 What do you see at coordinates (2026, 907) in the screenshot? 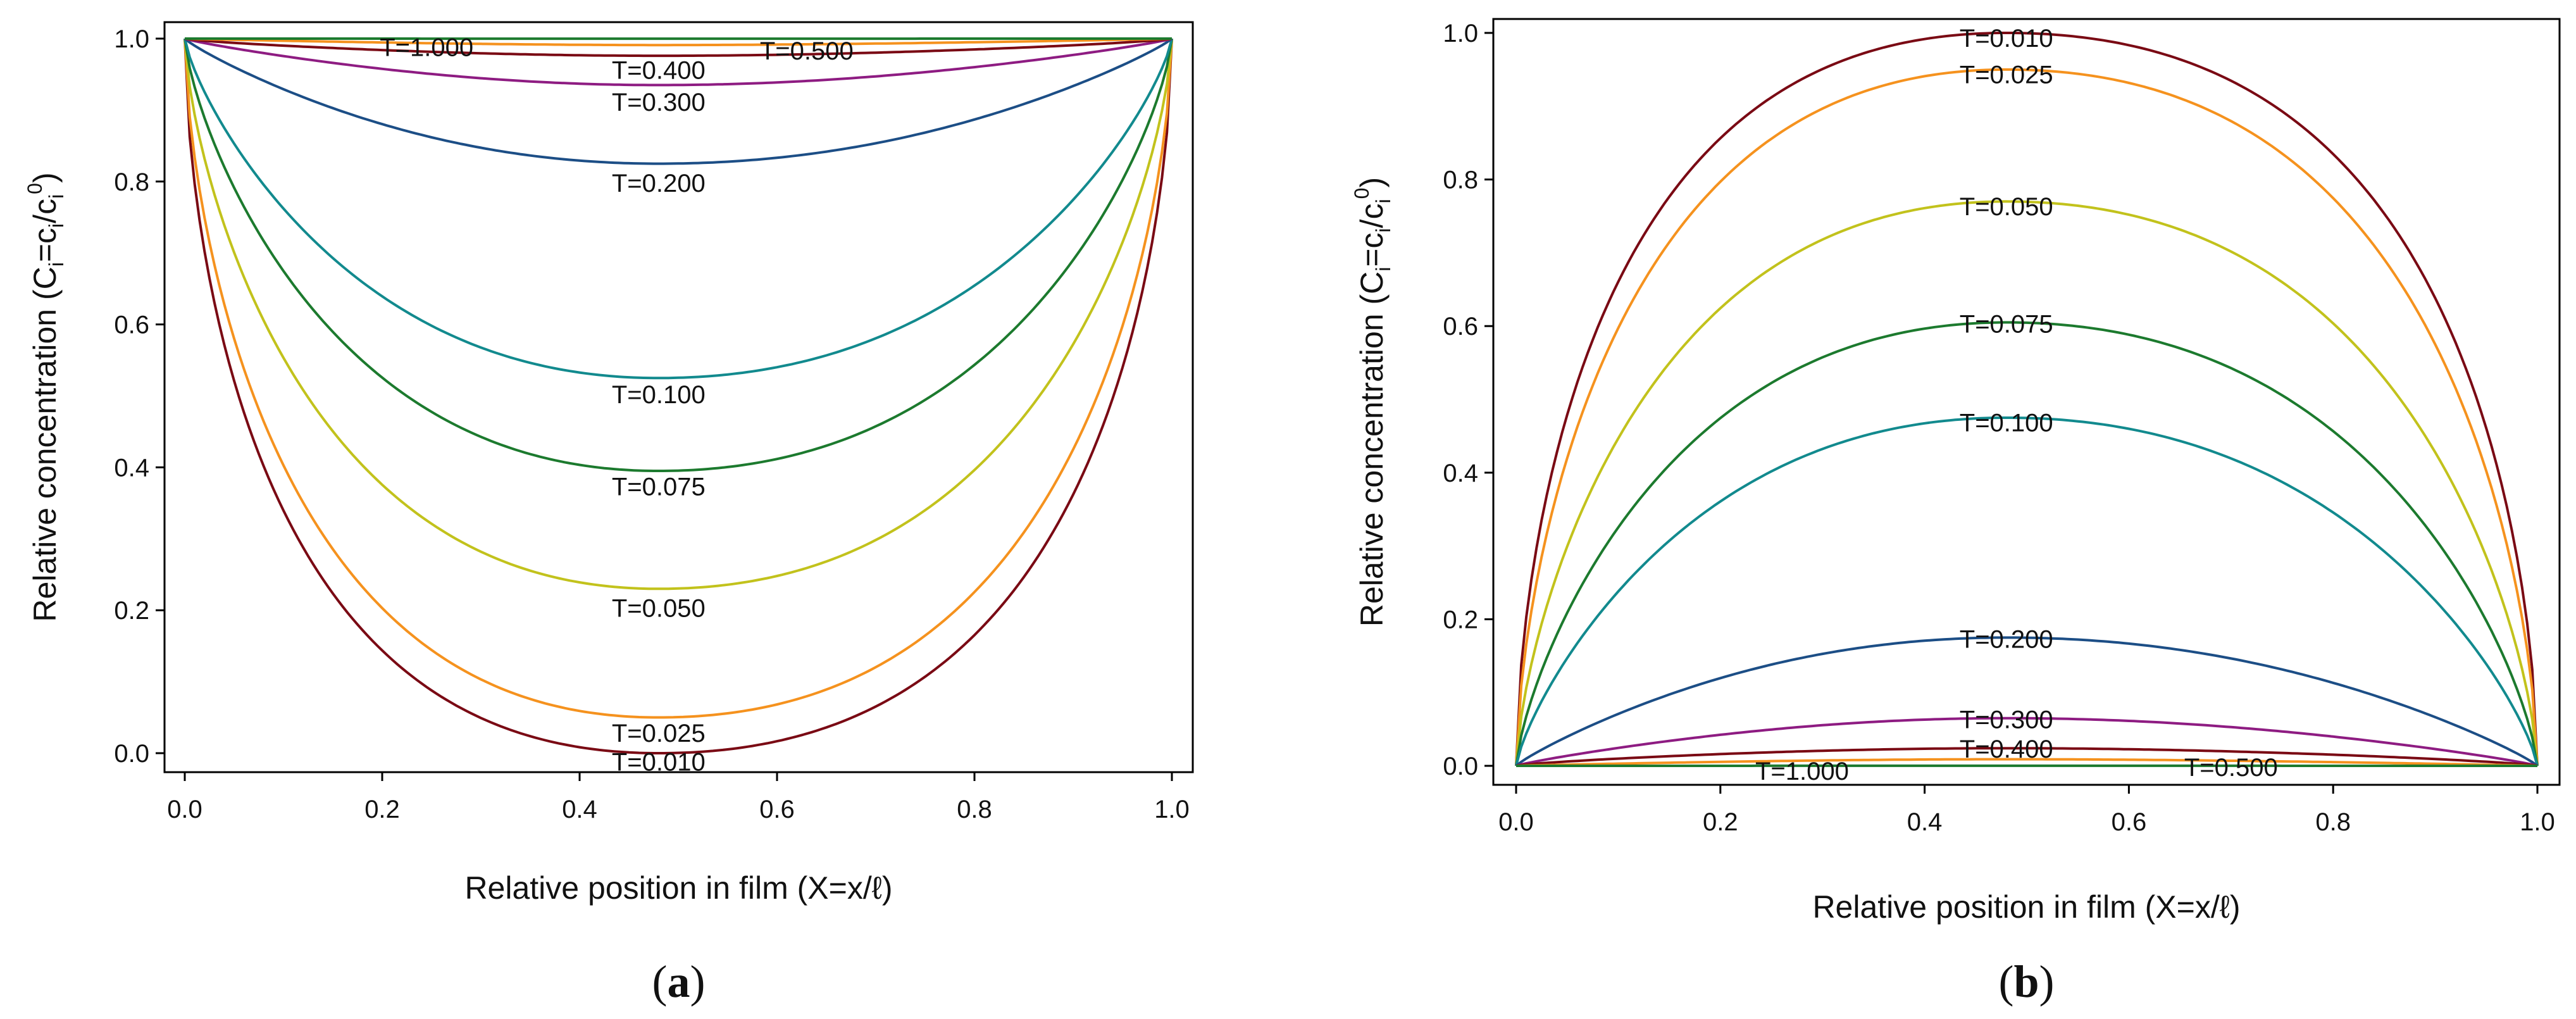
I see `panel-b-x-axis-label: Relative position in film (X=x/ℓ)` at bounding box center [2026, 907].